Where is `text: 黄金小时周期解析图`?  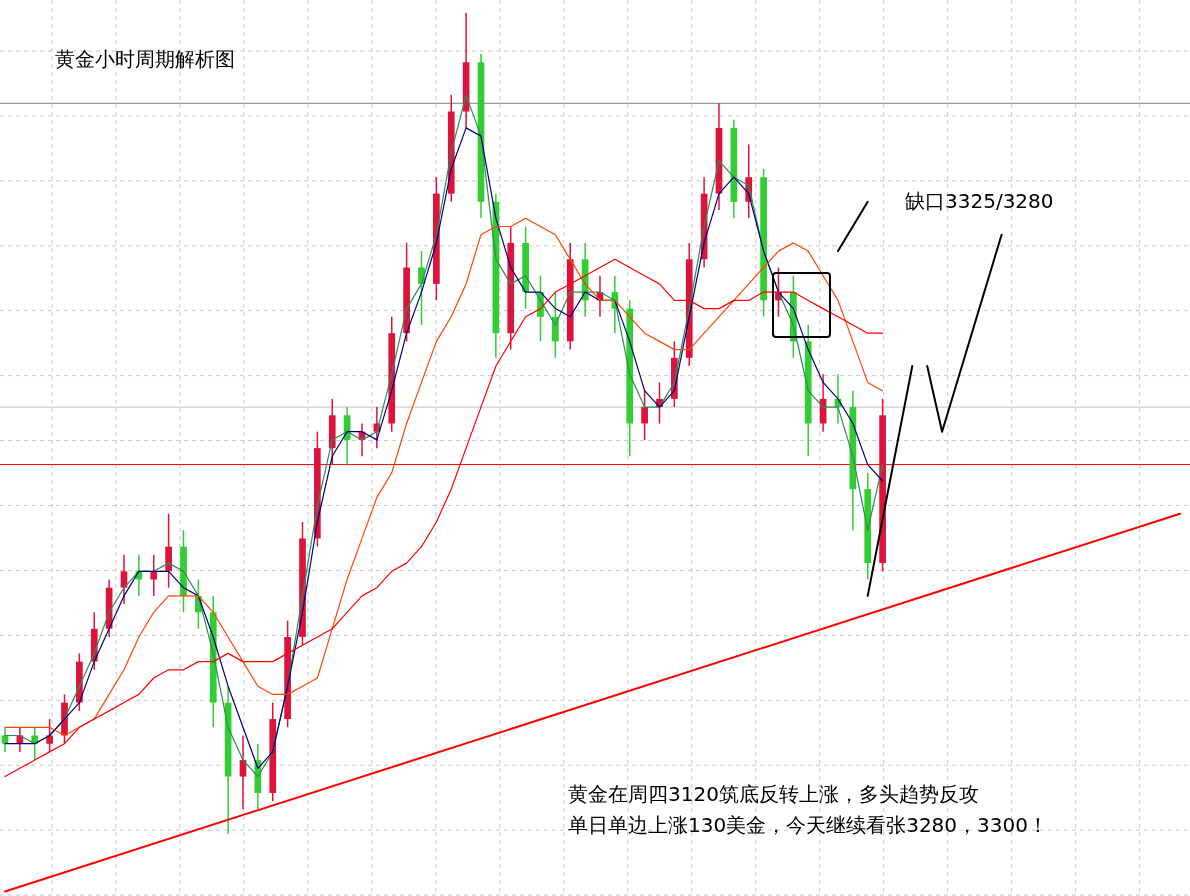 text: 黄金小时周期解析图 is located at coordinates (145, 59).